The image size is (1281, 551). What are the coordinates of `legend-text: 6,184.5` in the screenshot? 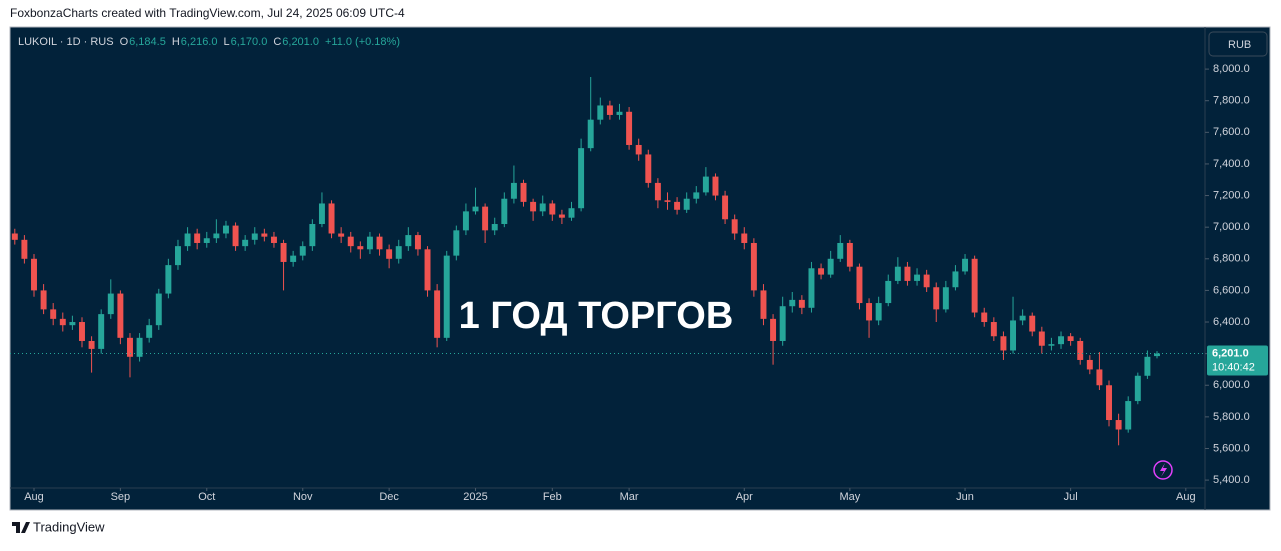 It's located at (147, 42).